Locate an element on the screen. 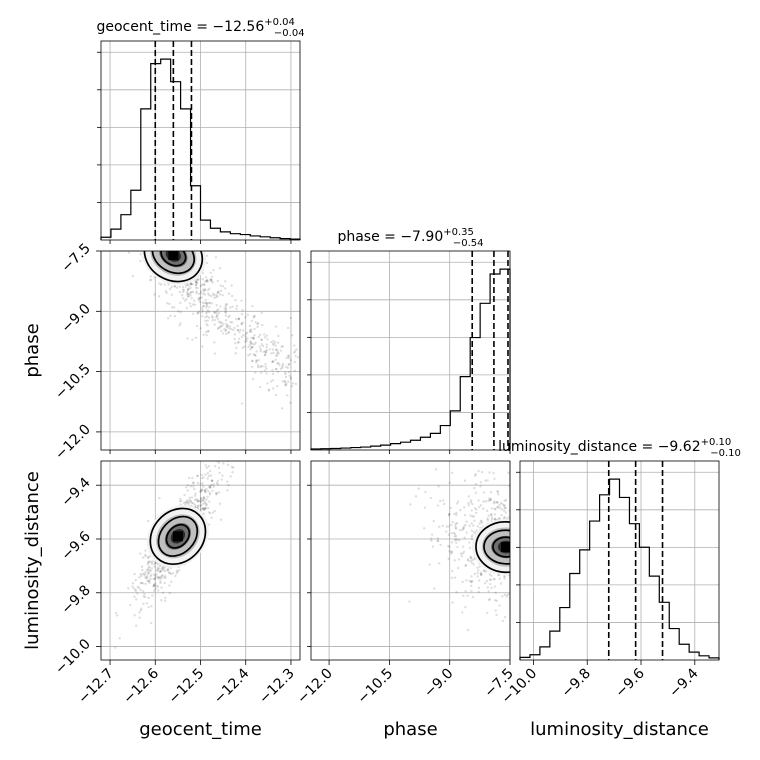 This screenshot has height=760, width=760. x-tick-label-phase: −10.5 is located at coordinates (376, 687).